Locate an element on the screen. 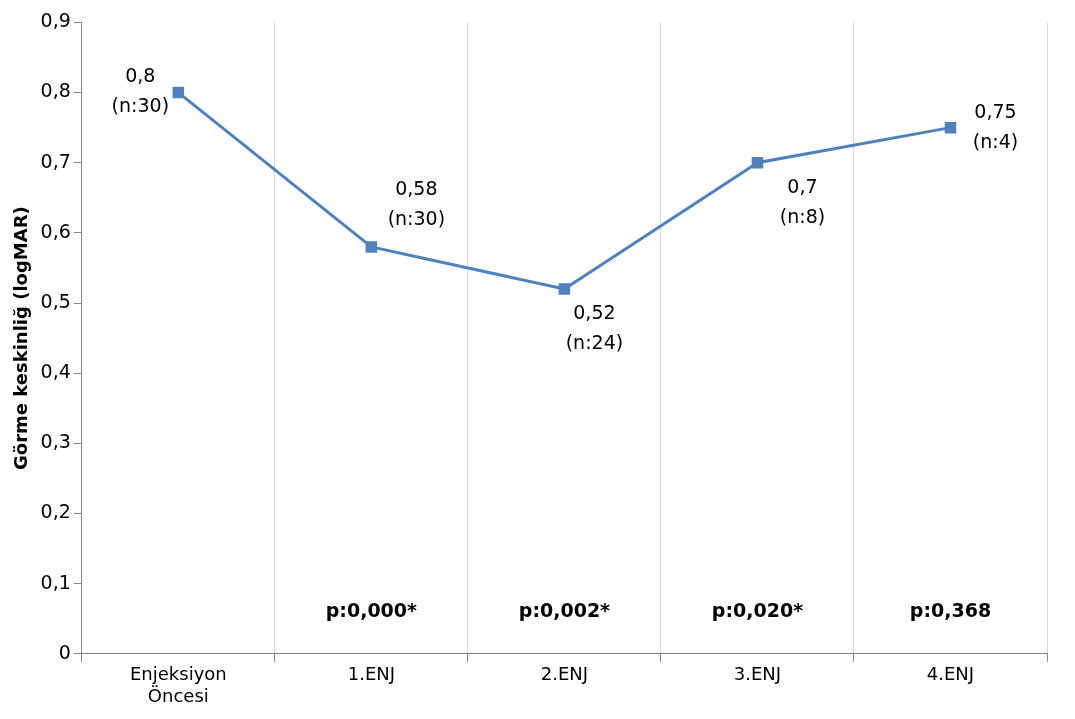 This screenshot has height=719, width=1075. x-tick-label: 1.ENJ is located at coordinates (371, 674).